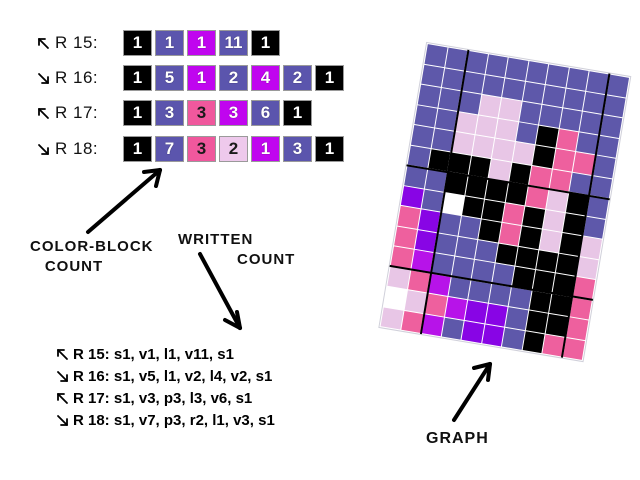 The image size is (640, 480). I want to click on written-count-label-line1: WRITTEN, so click(216, 239).